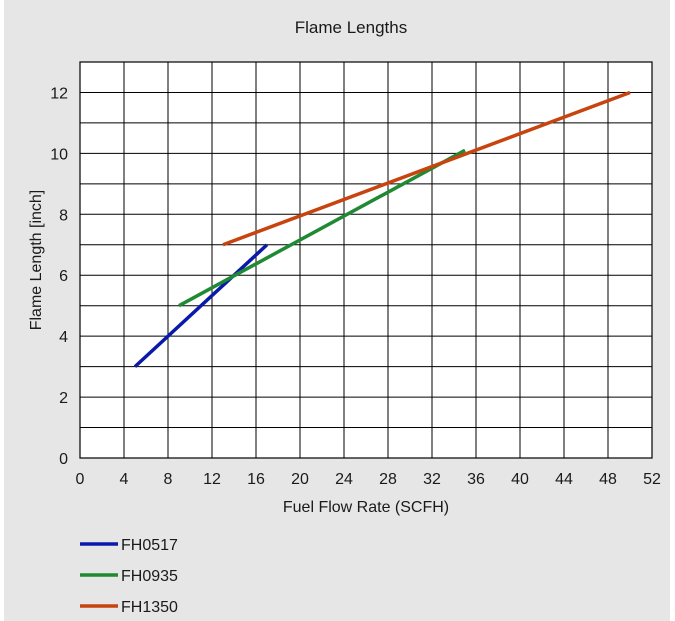 Image resolution: width=675 pixels, height=621 pixels. What do you see at coordinates (149, 576) in the screenshot?
I see `legend-label: FH0935` at bounding box center [149, 576].